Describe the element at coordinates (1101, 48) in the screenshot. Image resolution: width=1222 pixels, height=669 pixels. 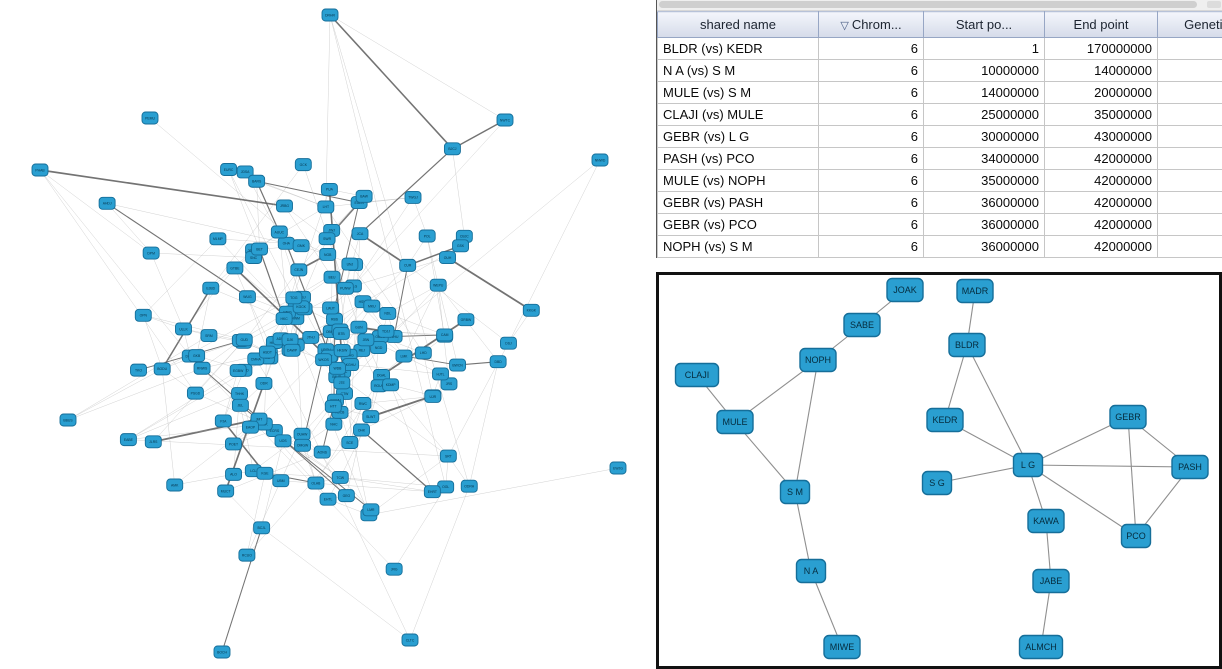
I see `table-cell: 170000000` at that location.